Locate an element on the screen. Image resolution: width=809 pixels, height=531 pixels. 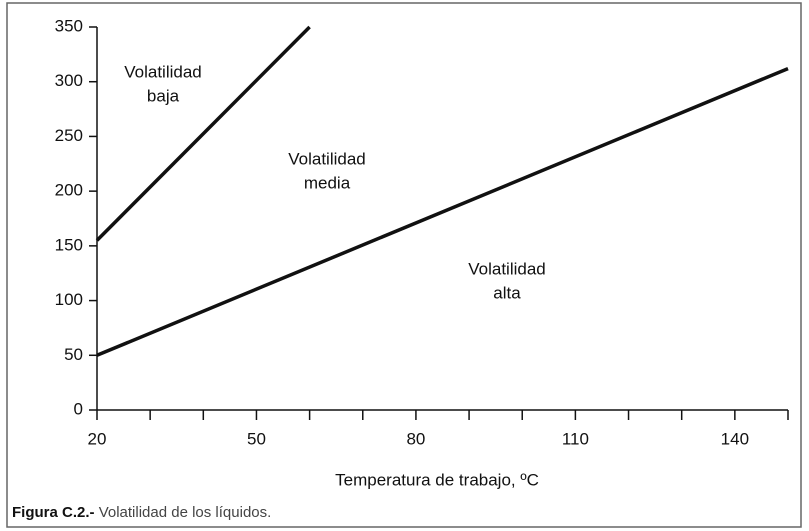
y-tick-label: 300 is located at coordinates (69, 80).